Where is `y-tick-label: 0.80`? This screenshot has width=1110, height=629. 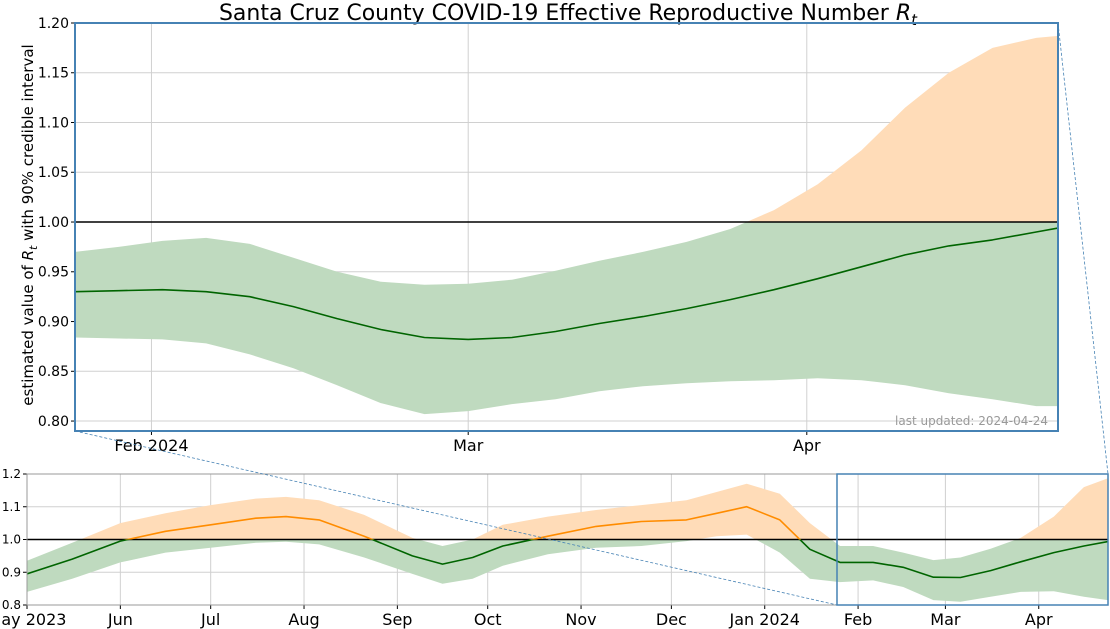 y-tick-label: 0.80 is located at coordinates (53, 422).